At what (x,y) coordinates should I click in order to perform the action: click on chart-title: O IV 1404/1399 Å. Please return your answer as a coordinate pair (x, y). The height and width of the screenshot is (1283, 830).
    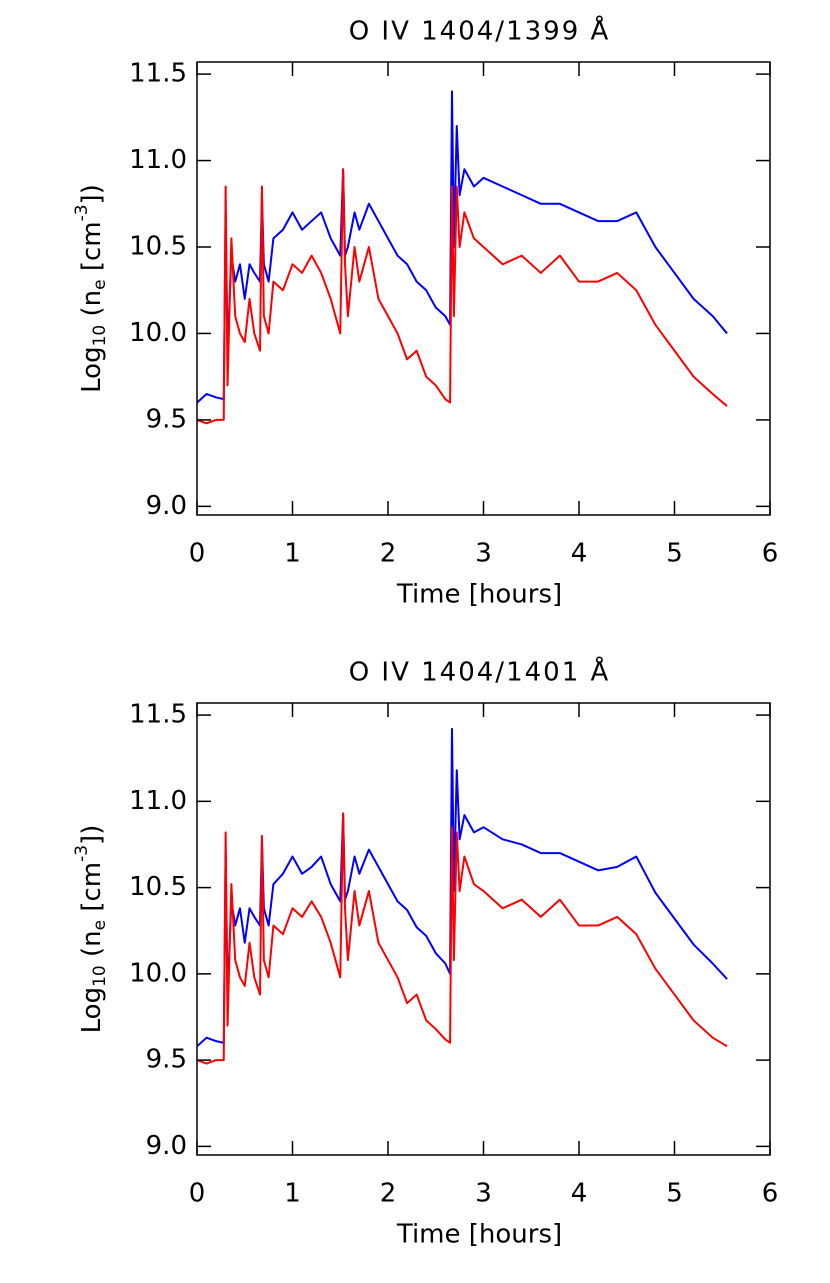
    Looking at the image, I should click on (480, 31).